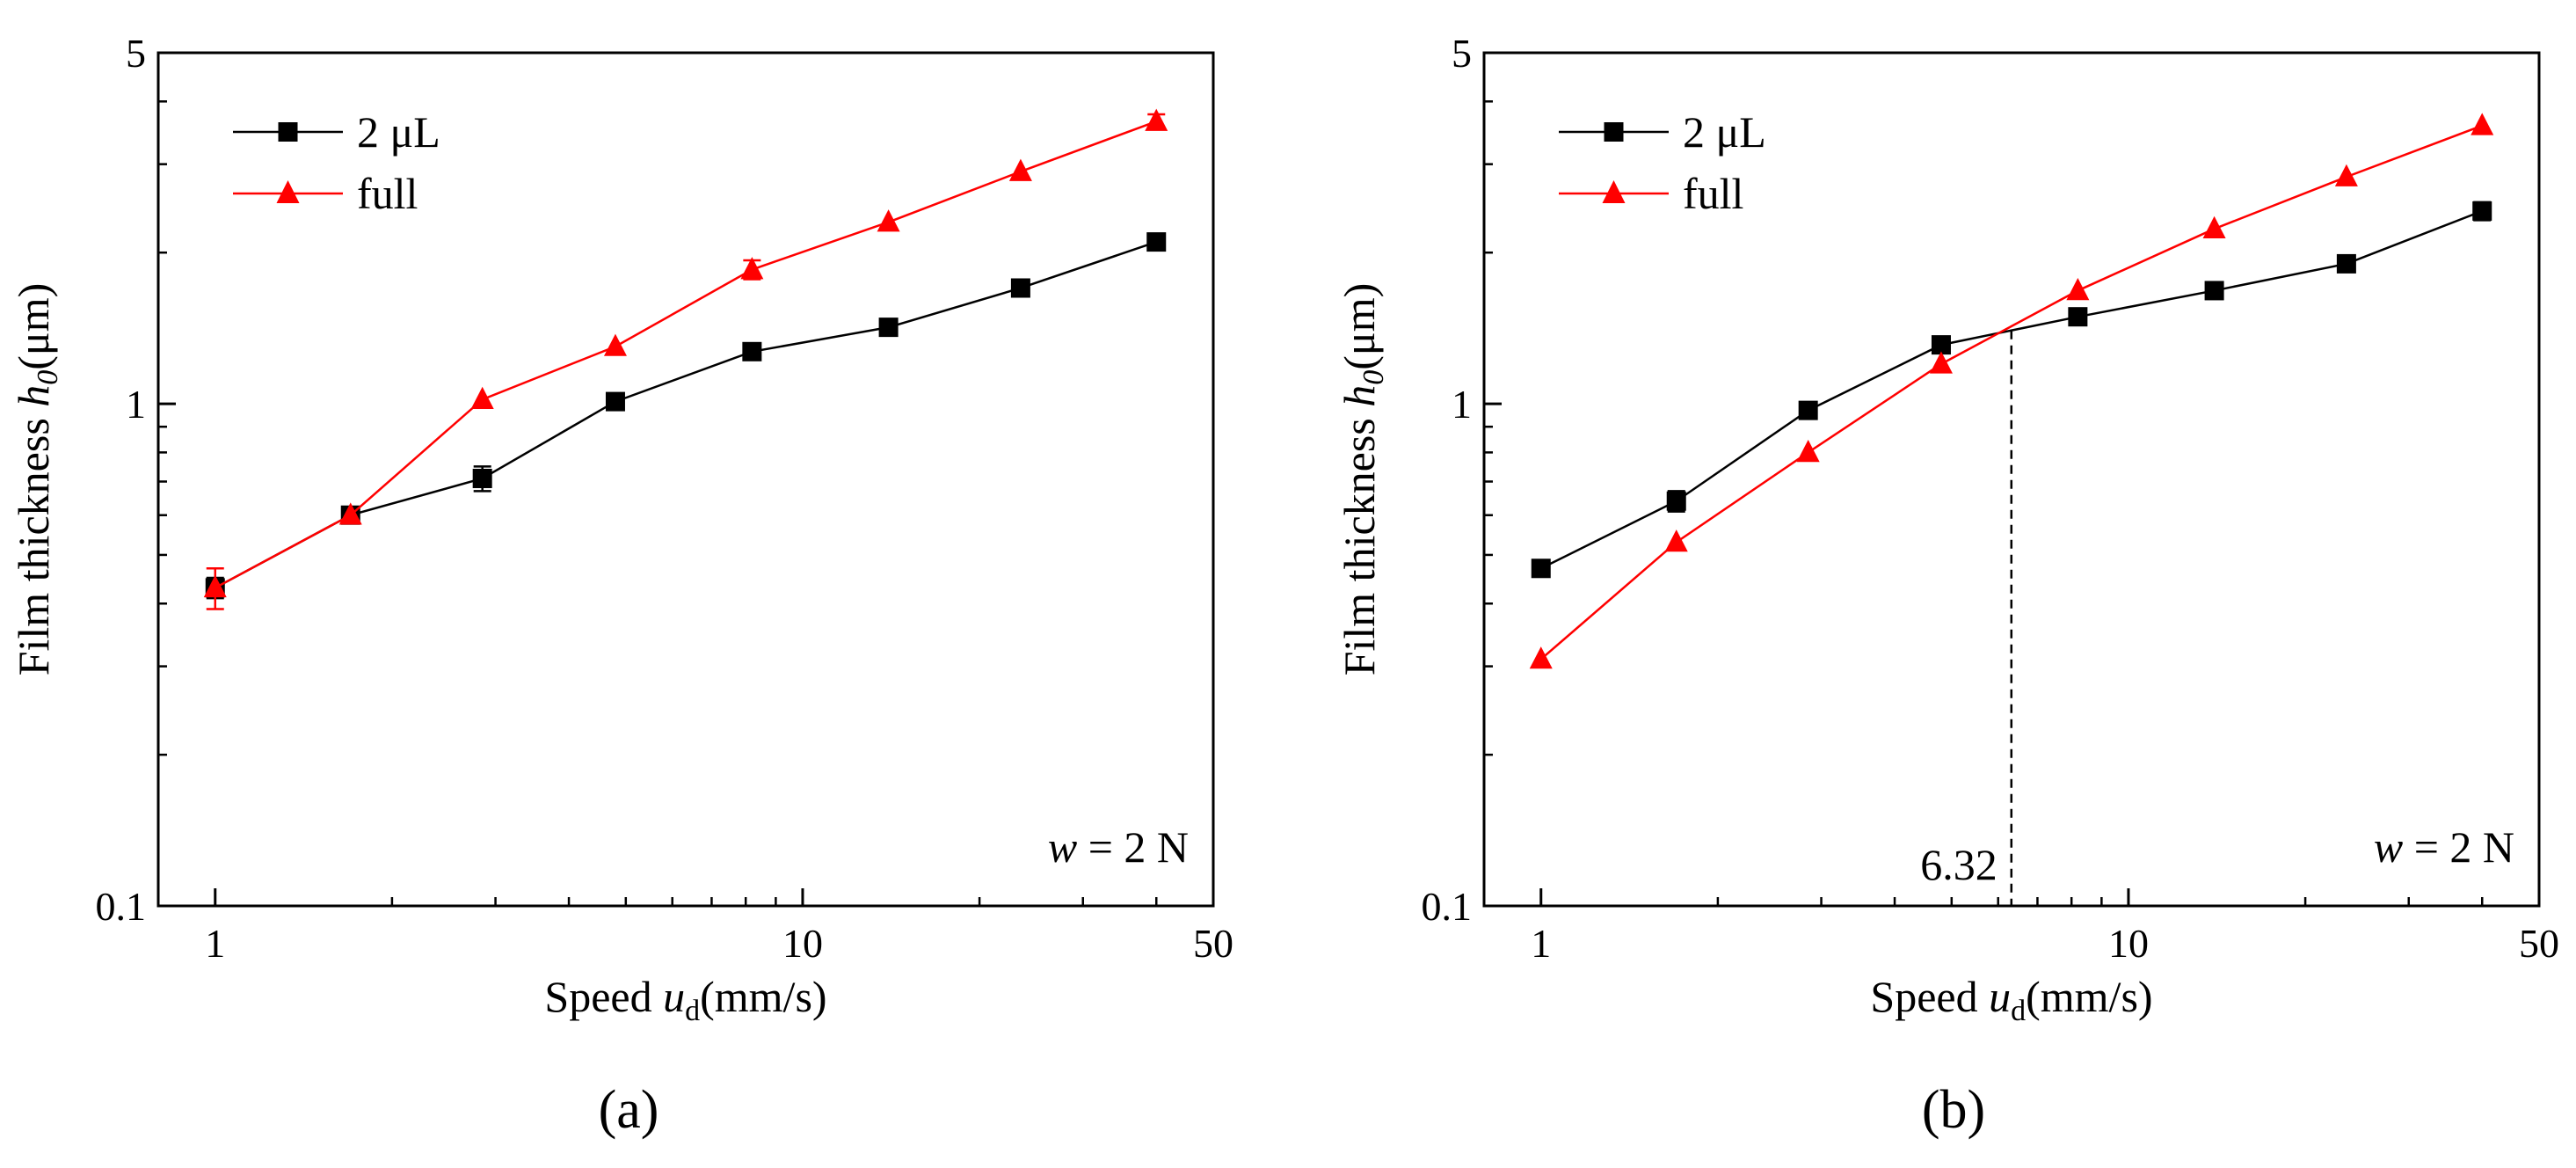  Describe the element at coordinates (629, 1110) in the screenshot. I see `panel-caption: (a)` at that location.